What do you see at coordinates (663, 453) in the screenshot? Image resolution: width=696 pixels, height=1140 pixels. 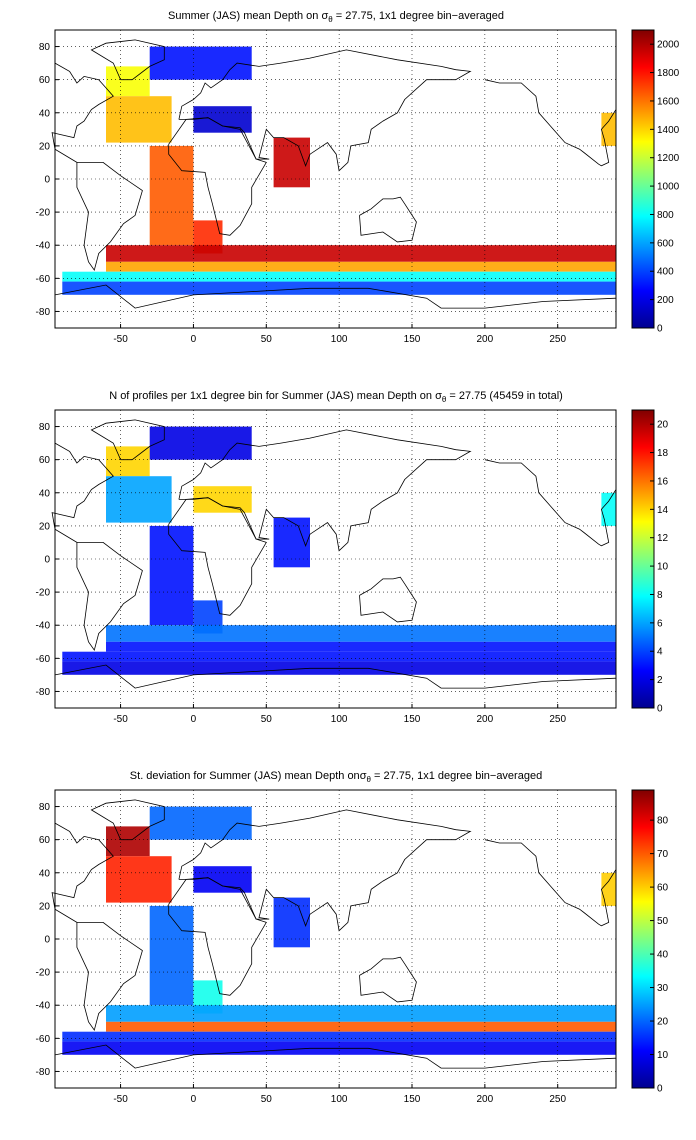 I see `colorbar-tick-label: 18` at bounding box center [663, 453].